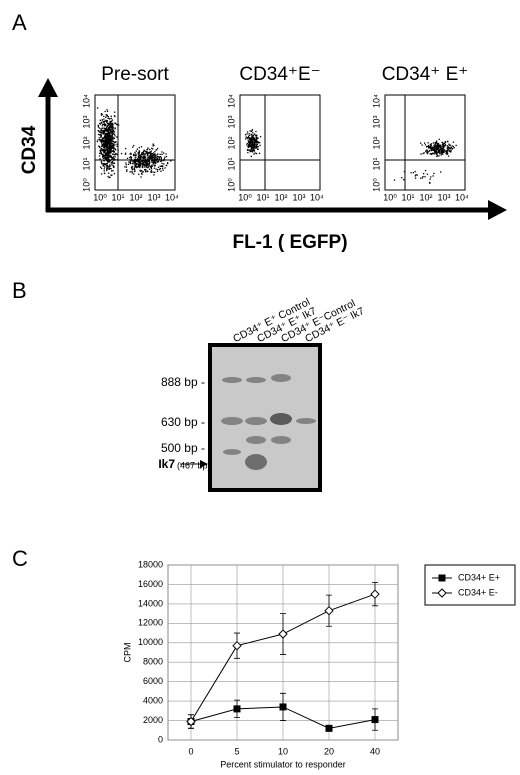  I want to click on ik7-size: (467 bp), so click(194, 465).